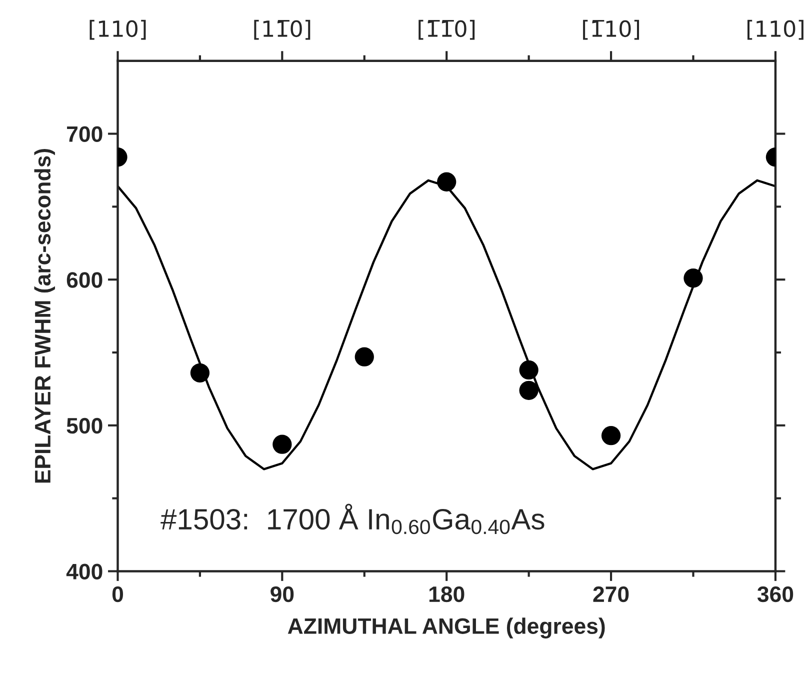 The height and width of the screenshot is (676, 812). What do you see at coordinates (84, 426) in the screenshot?
I see `y-tick-label: 500` at bounding box center [84, 426].